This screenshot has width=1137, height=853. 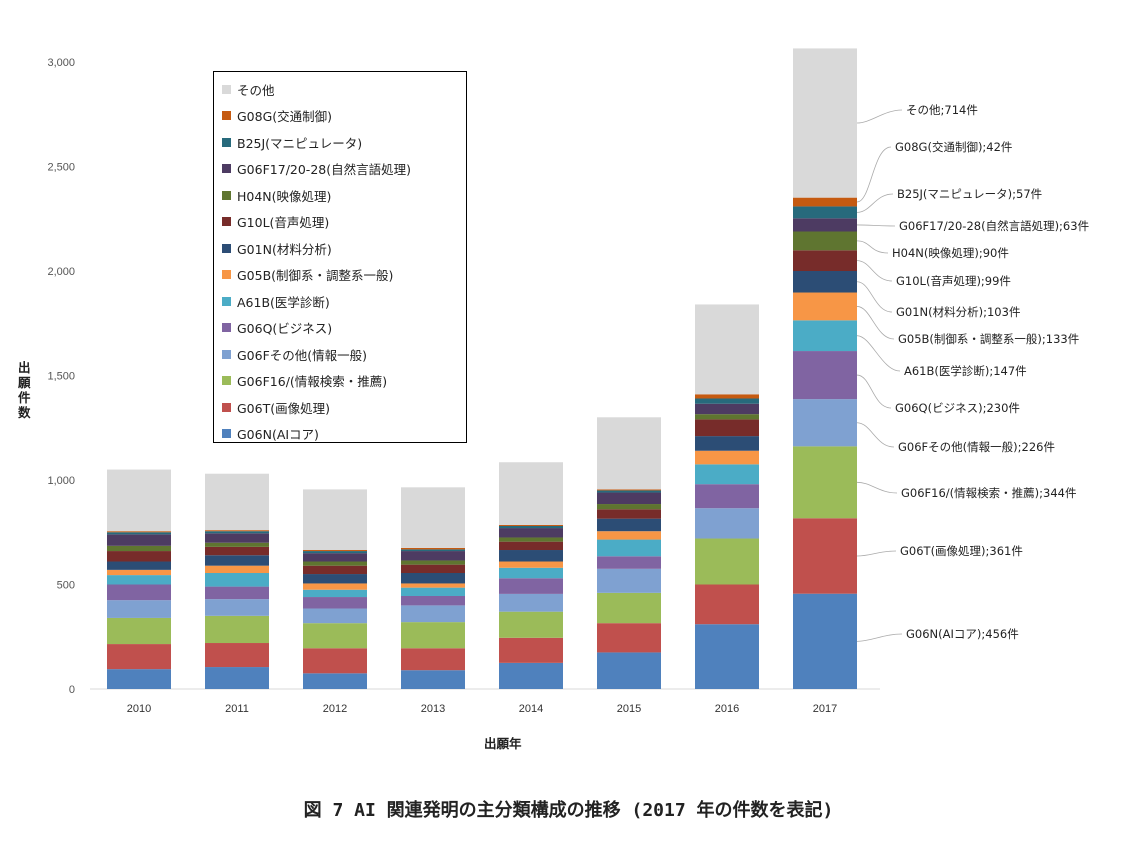 I want to click on data-label-2017: G06N(AIコア);456件, so click(x=962, y=634).